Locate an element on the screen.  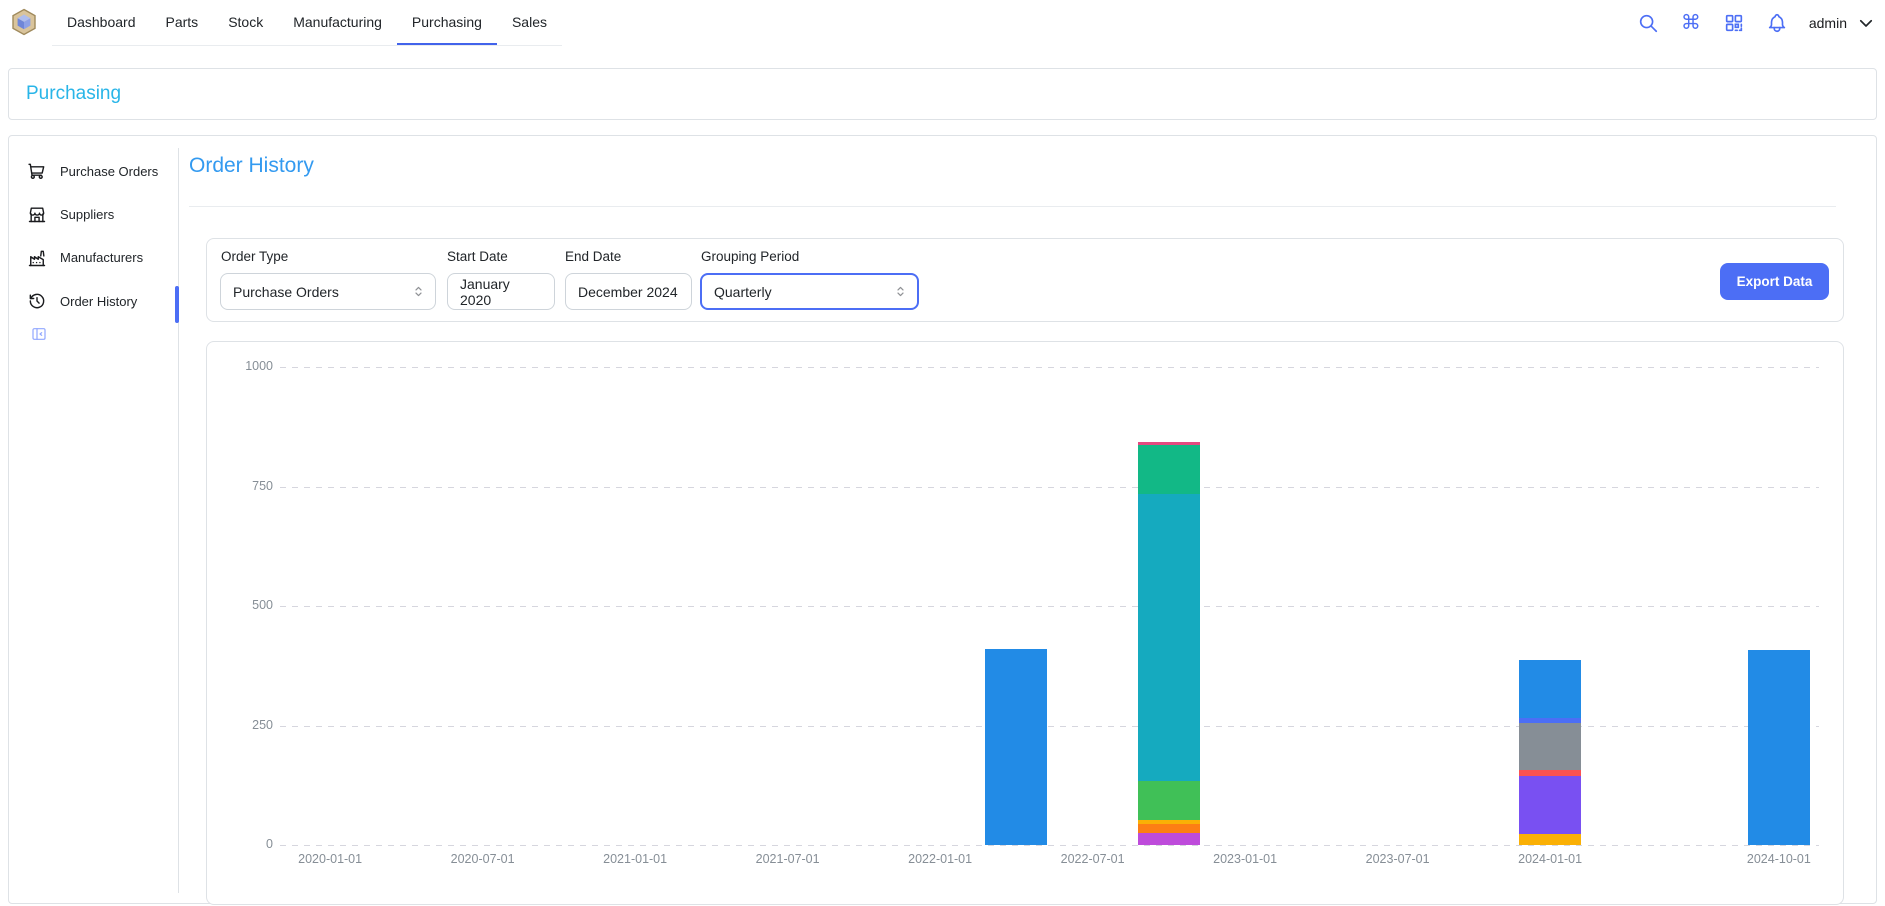
bar-segment-series-cyan is located at coordinates (1168, 637).